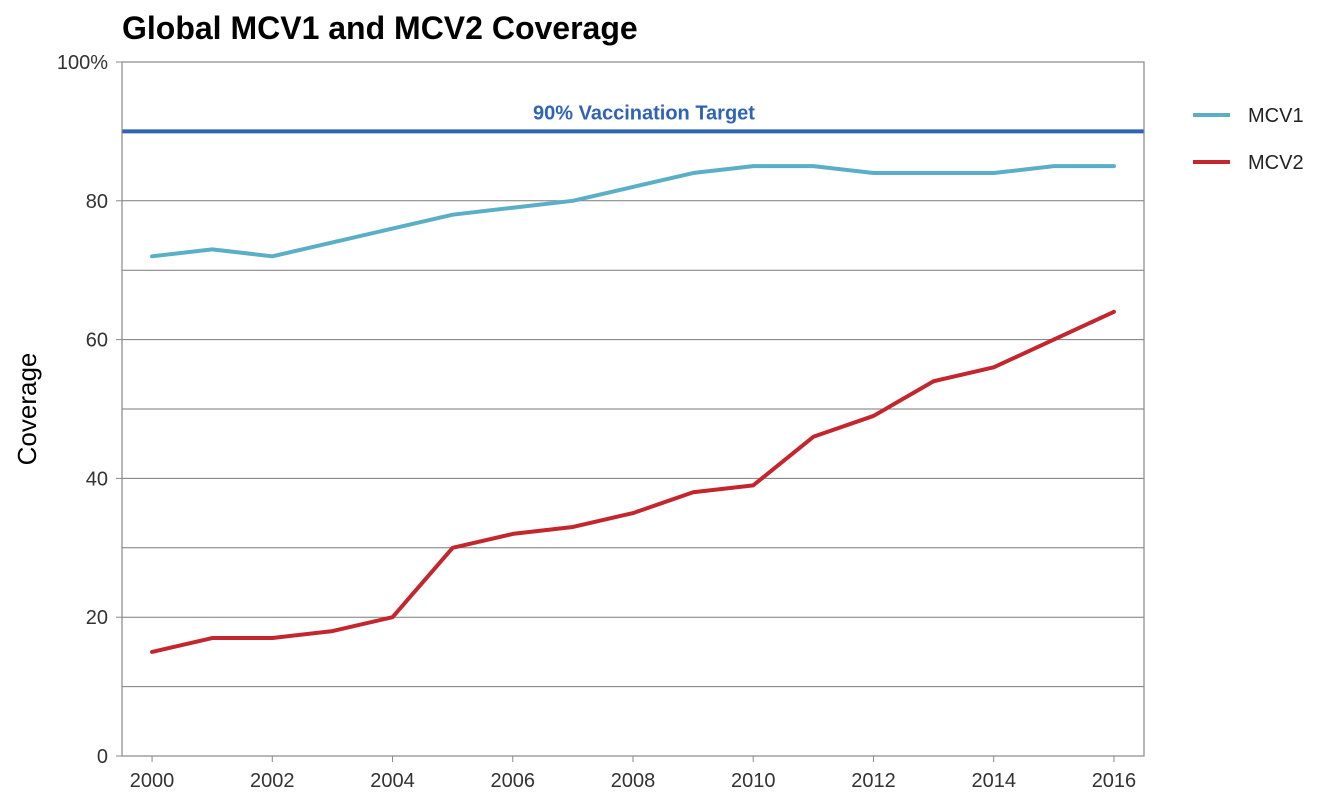 This screenshot has width=1344, height=806. I want to click on target-line-label: 90% Vaccination Target, so click(644, 113).